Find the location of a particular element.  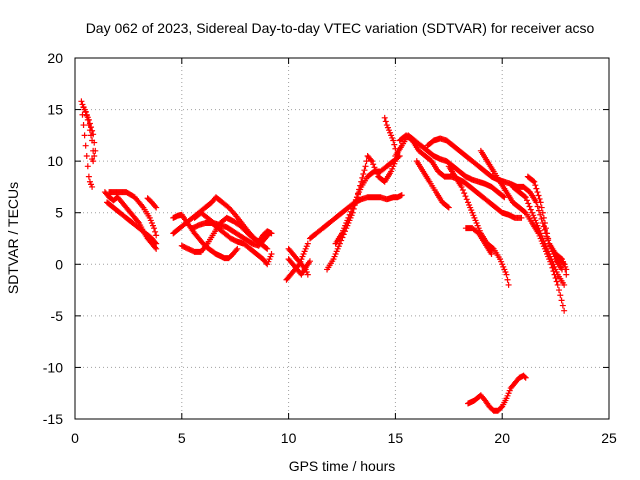

series-s10 is located at coordinates (226, 234).